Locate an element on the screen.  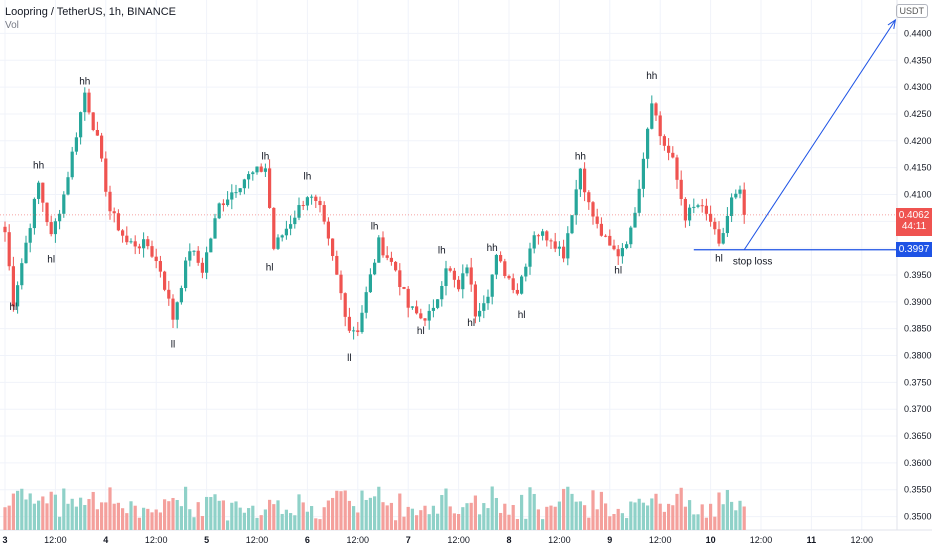
current-price-tag: 0.4062 44:11 is located at coordinates (914, 222).